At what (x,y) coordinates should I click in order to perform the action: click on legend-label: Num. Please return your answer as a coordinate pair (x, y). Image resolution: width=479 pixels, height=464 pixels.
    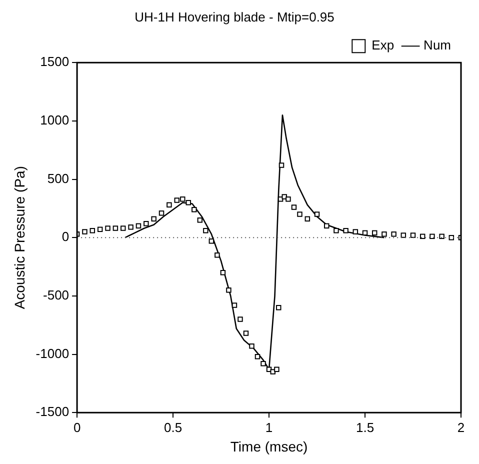
    Looking at the image, I should click on (438, 45).